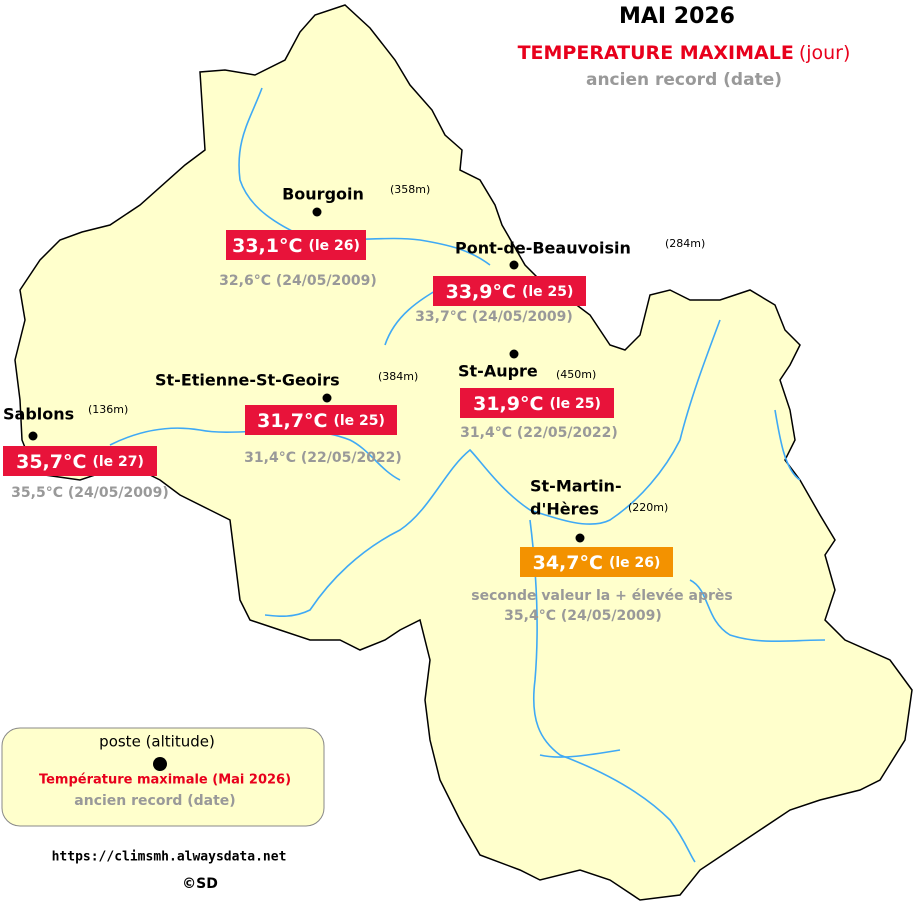 The width and height of the screenshot is (915, 902). Describe the element at coordinates (200, 884) in the screenshot. I see `credit: ©SD` at that location.